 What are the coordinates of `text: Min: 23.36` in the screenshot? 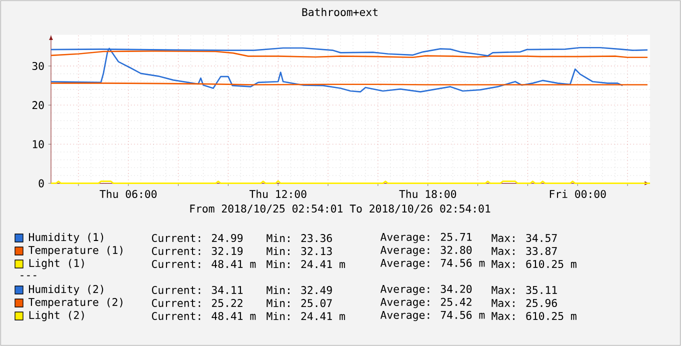 It's located at (299, 238).